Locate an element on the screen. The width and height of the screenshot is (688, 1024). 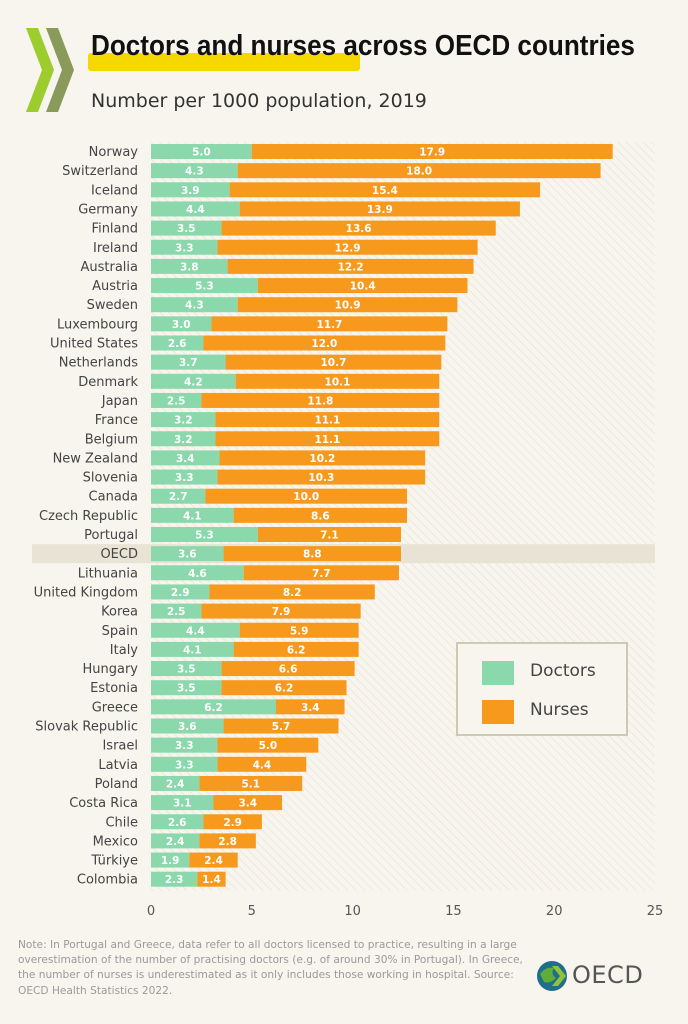
bar-nurses-slovak-republic is located at coordinates (281, 726).